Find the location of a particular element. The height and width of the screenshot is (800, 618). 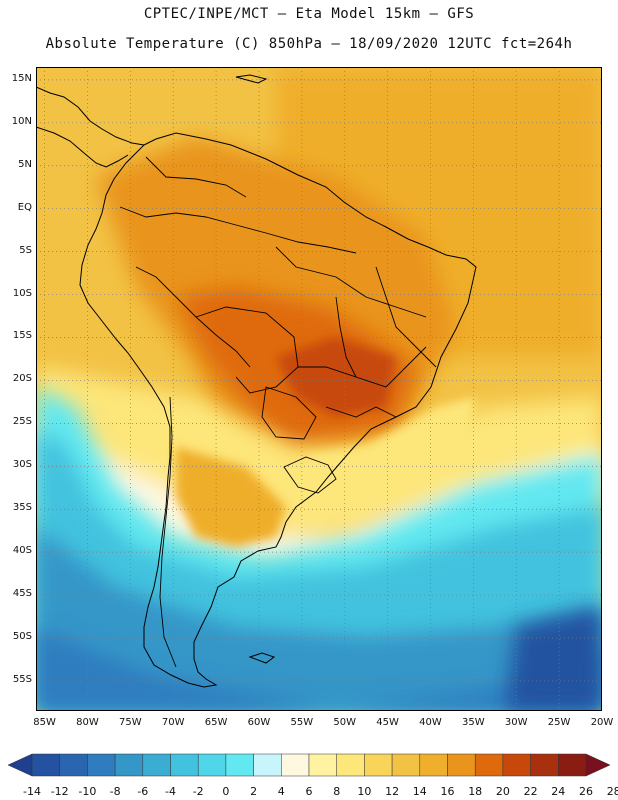

longitude-label: 45W is located at coordinates (387, 722).